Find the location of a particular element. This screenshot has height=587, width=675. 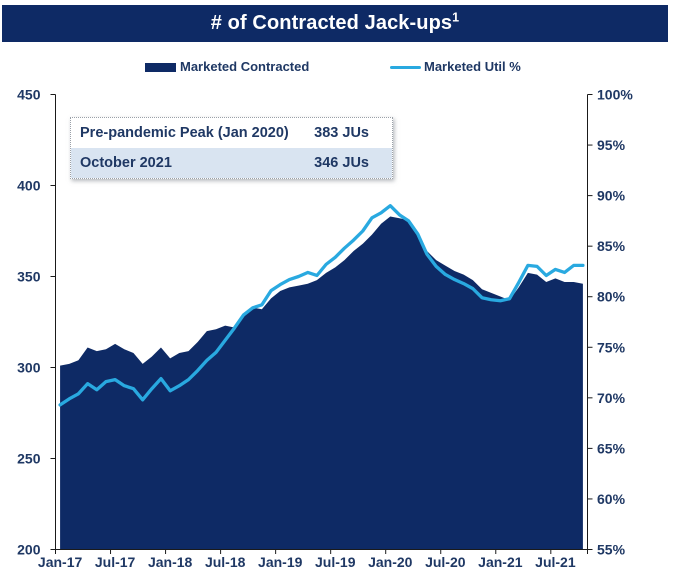

left-axis-label: 400 is located at coordinates (29, 186).